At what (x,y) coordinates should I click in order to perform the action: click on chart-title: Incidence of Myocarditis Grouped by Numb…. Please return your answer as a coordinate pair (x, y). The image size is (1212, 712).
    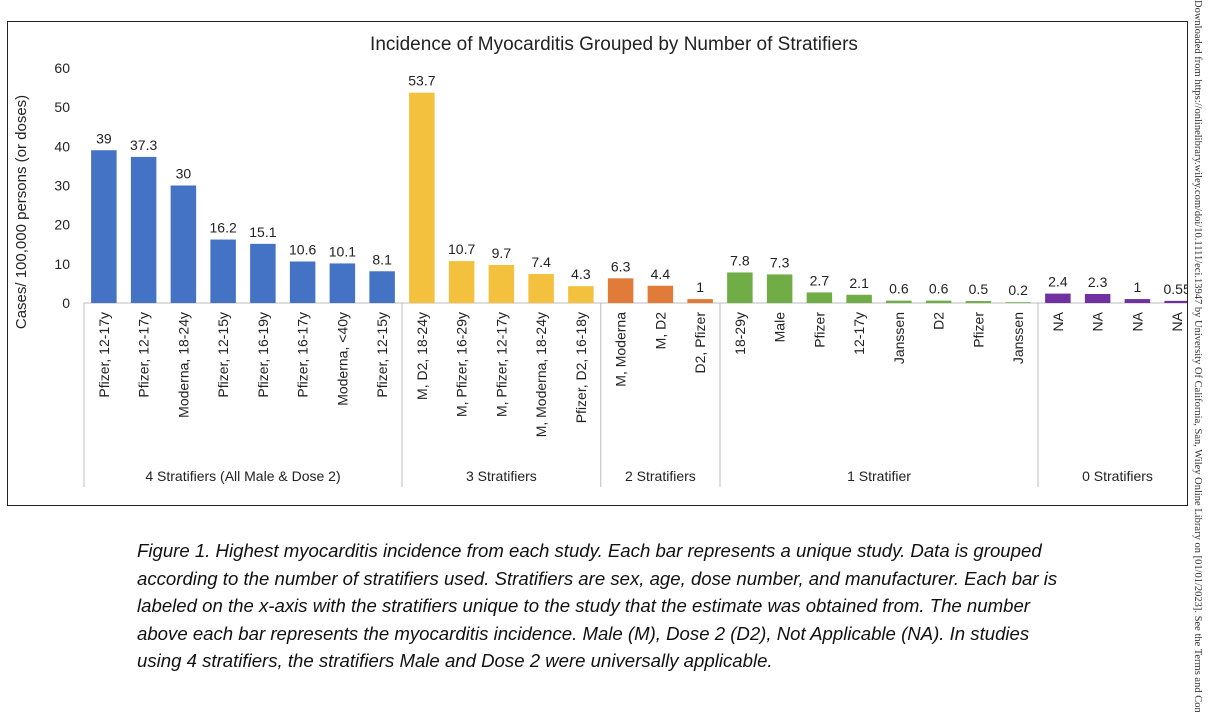
    Looking at the image, I should click on (614, 44).